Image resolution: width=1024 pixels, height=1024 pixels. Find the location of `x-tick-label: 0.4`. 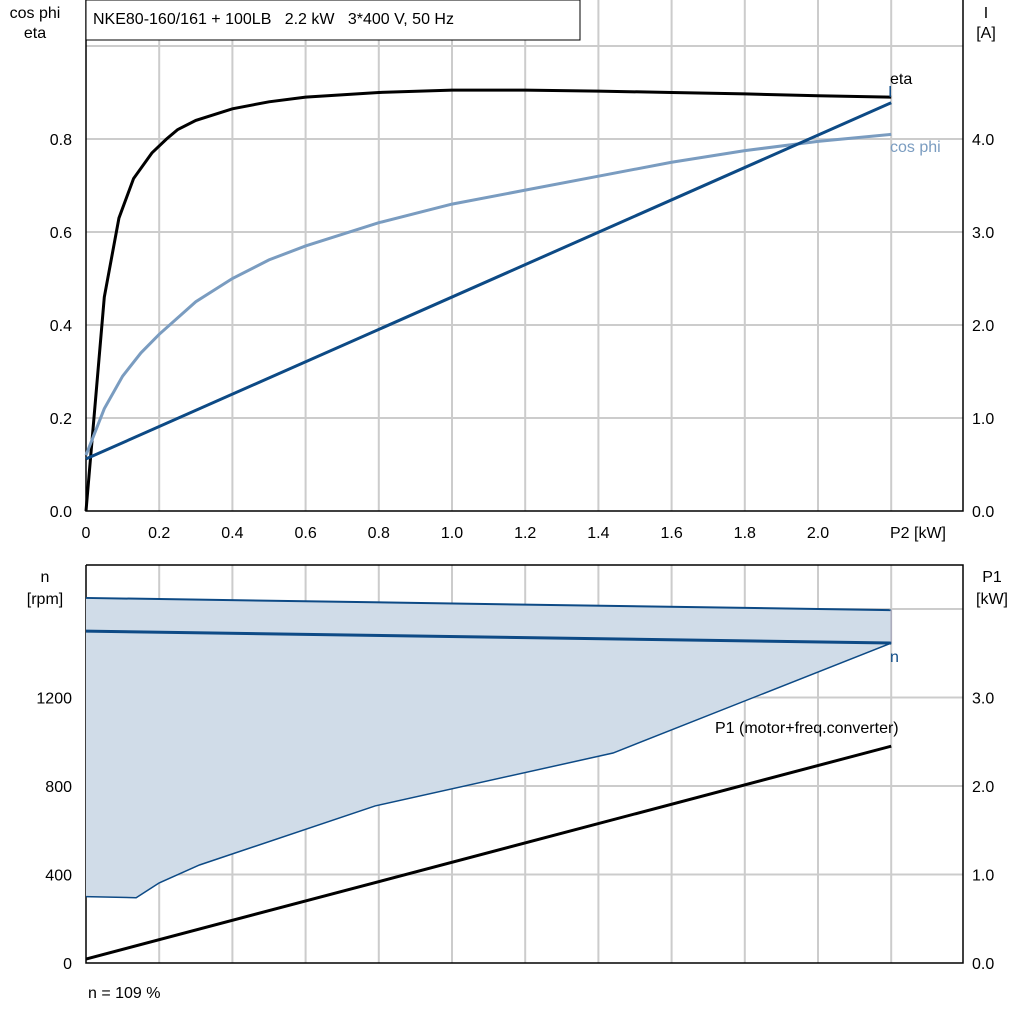

x-tick-label: 0.4 is located at coordinates (232, 533).